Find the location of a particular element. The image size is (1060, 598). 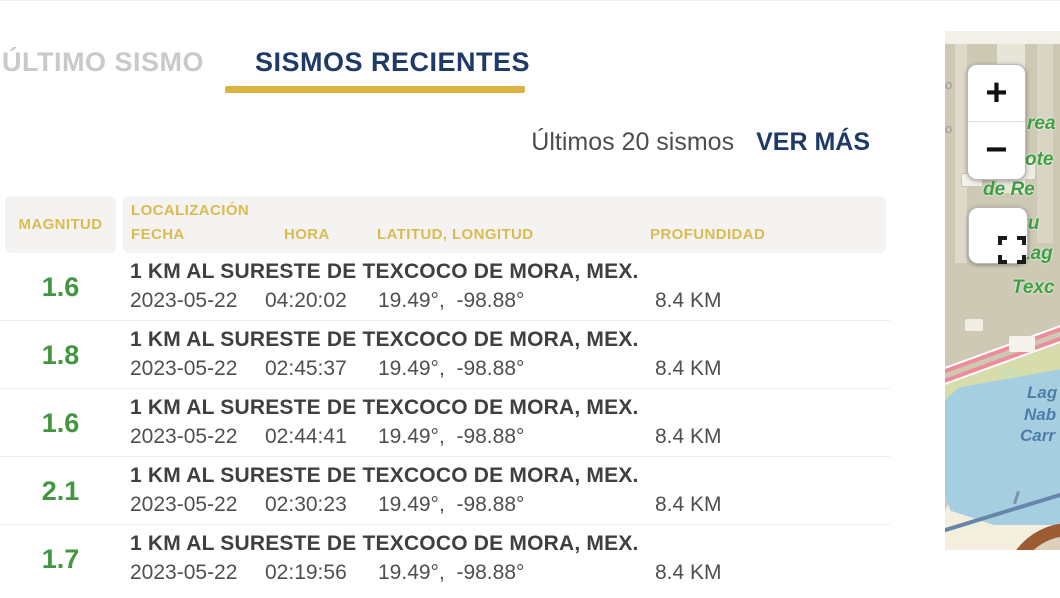

magnitude-value: 1.7 is located at coordinates (60, 558).